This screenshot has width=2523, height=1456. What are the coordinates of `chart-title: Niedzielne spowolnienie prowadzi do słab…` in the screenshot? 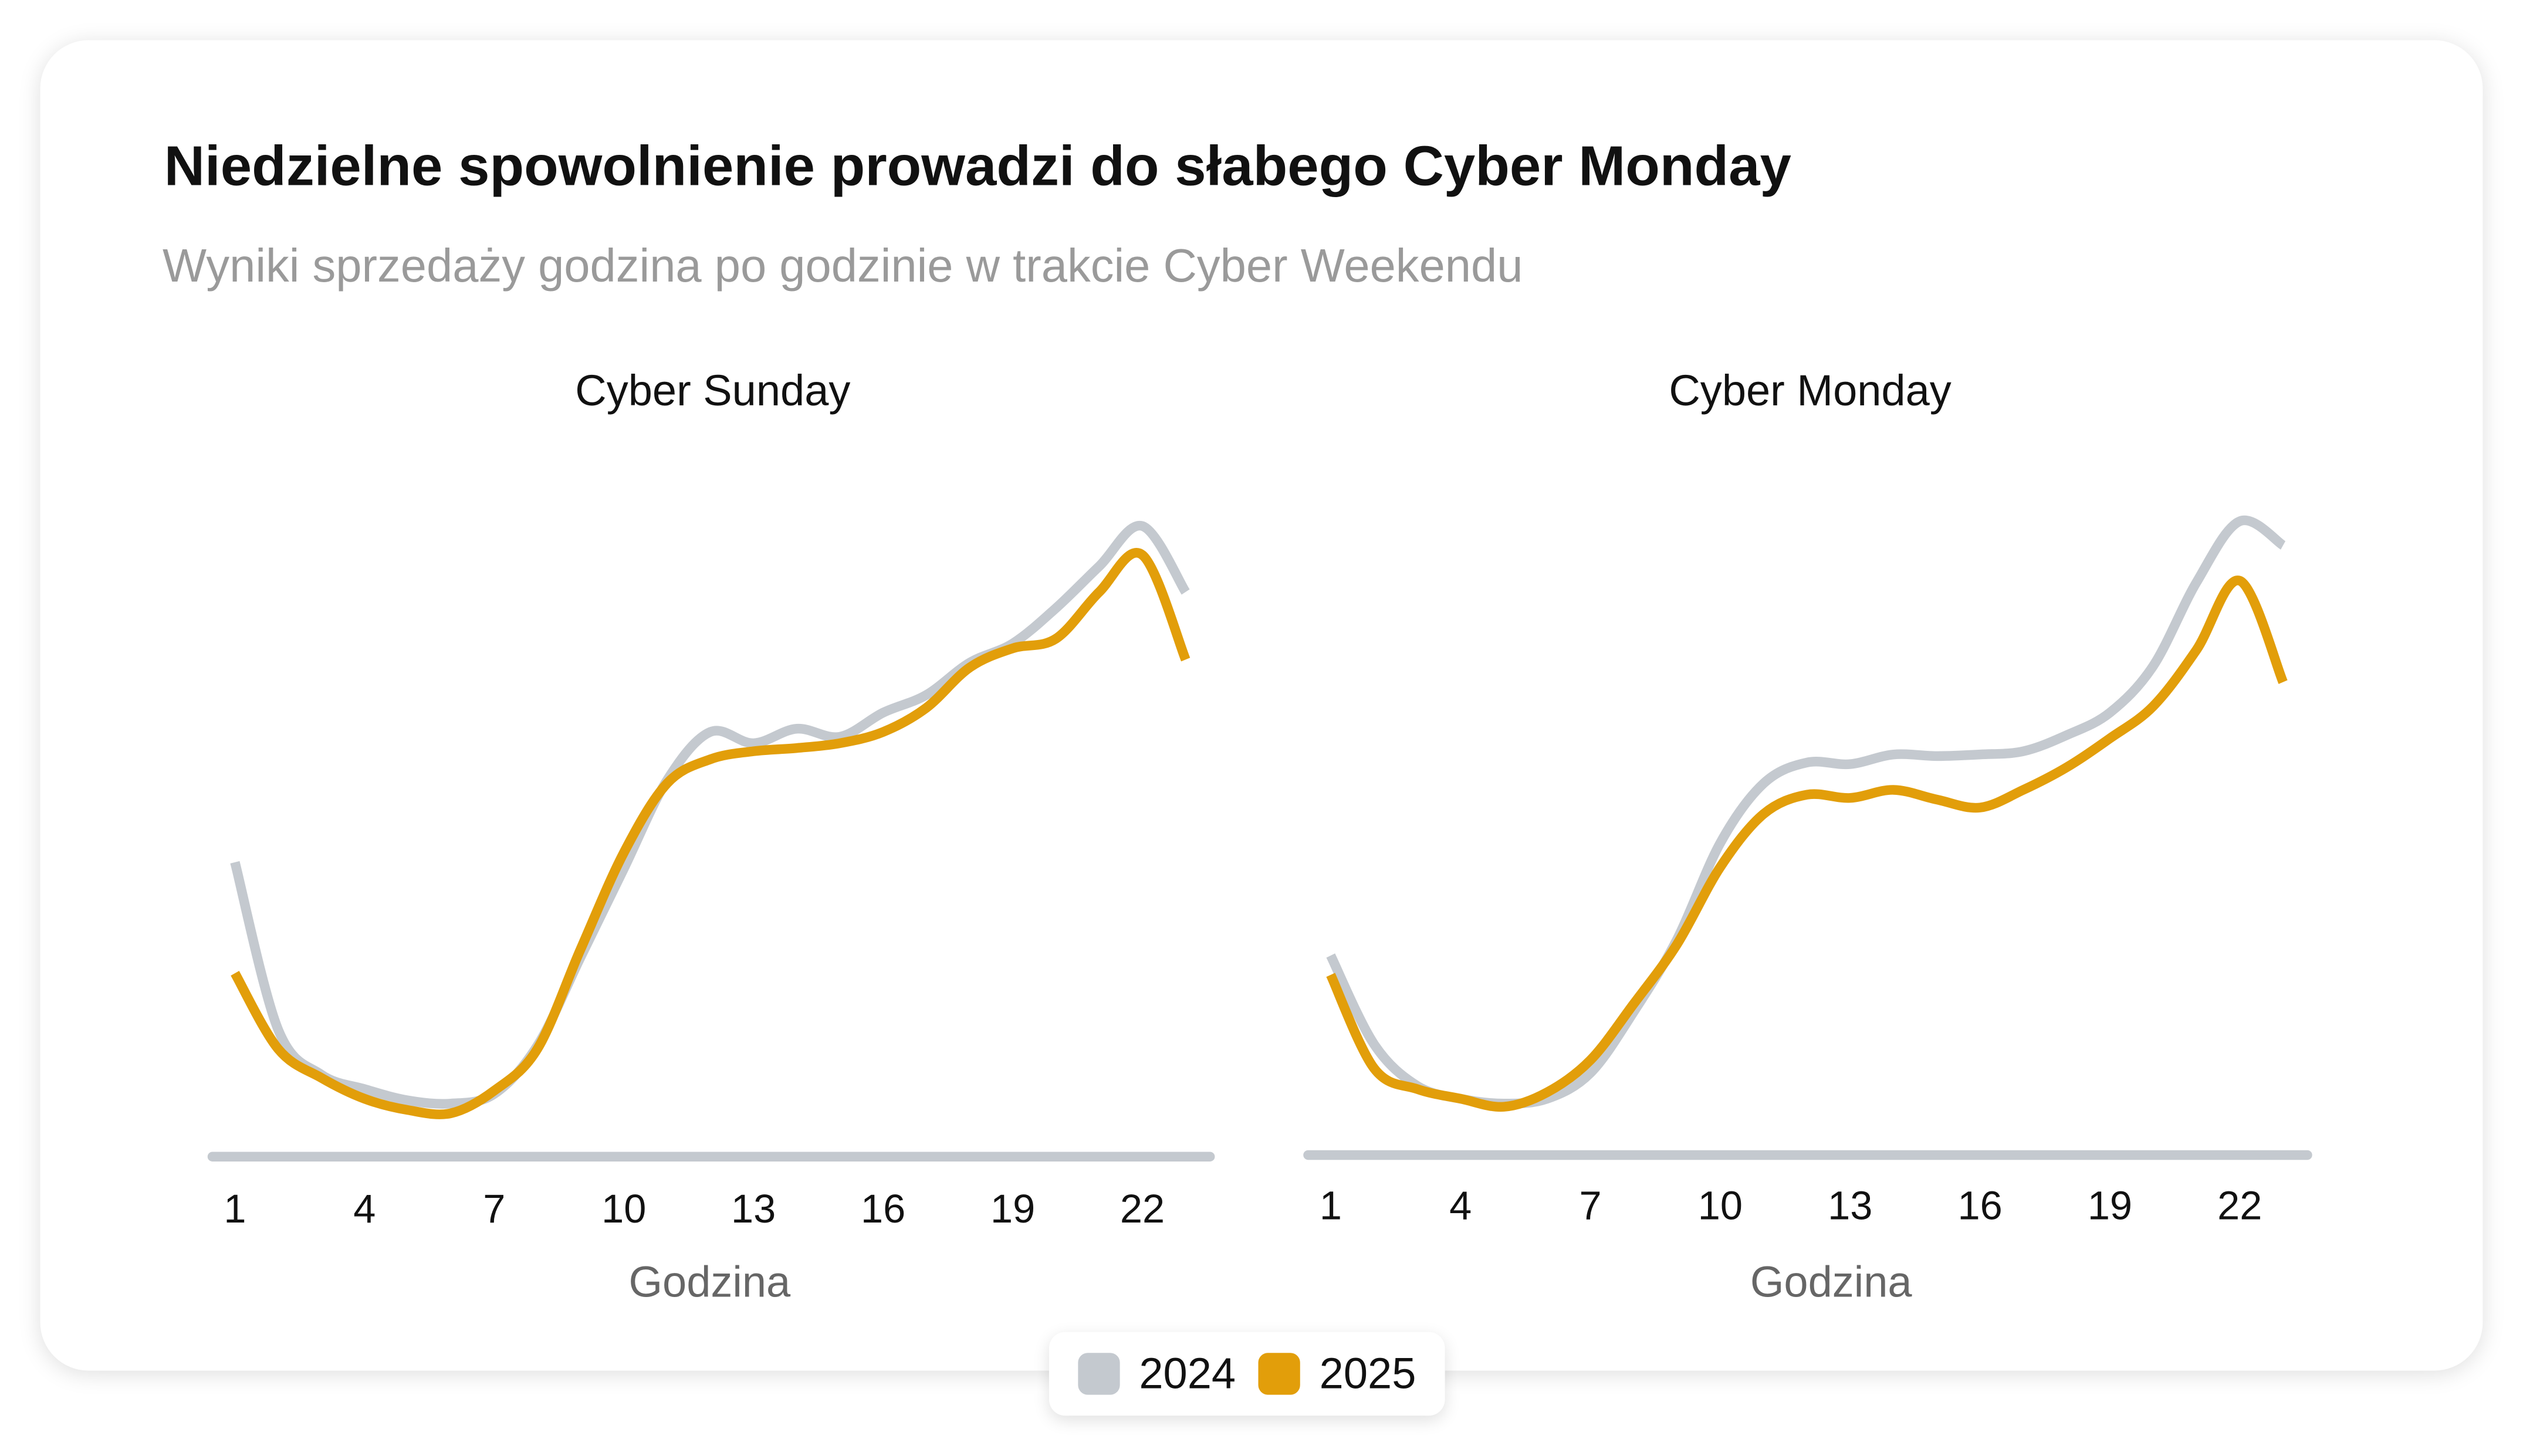 It's located at (977, 166).